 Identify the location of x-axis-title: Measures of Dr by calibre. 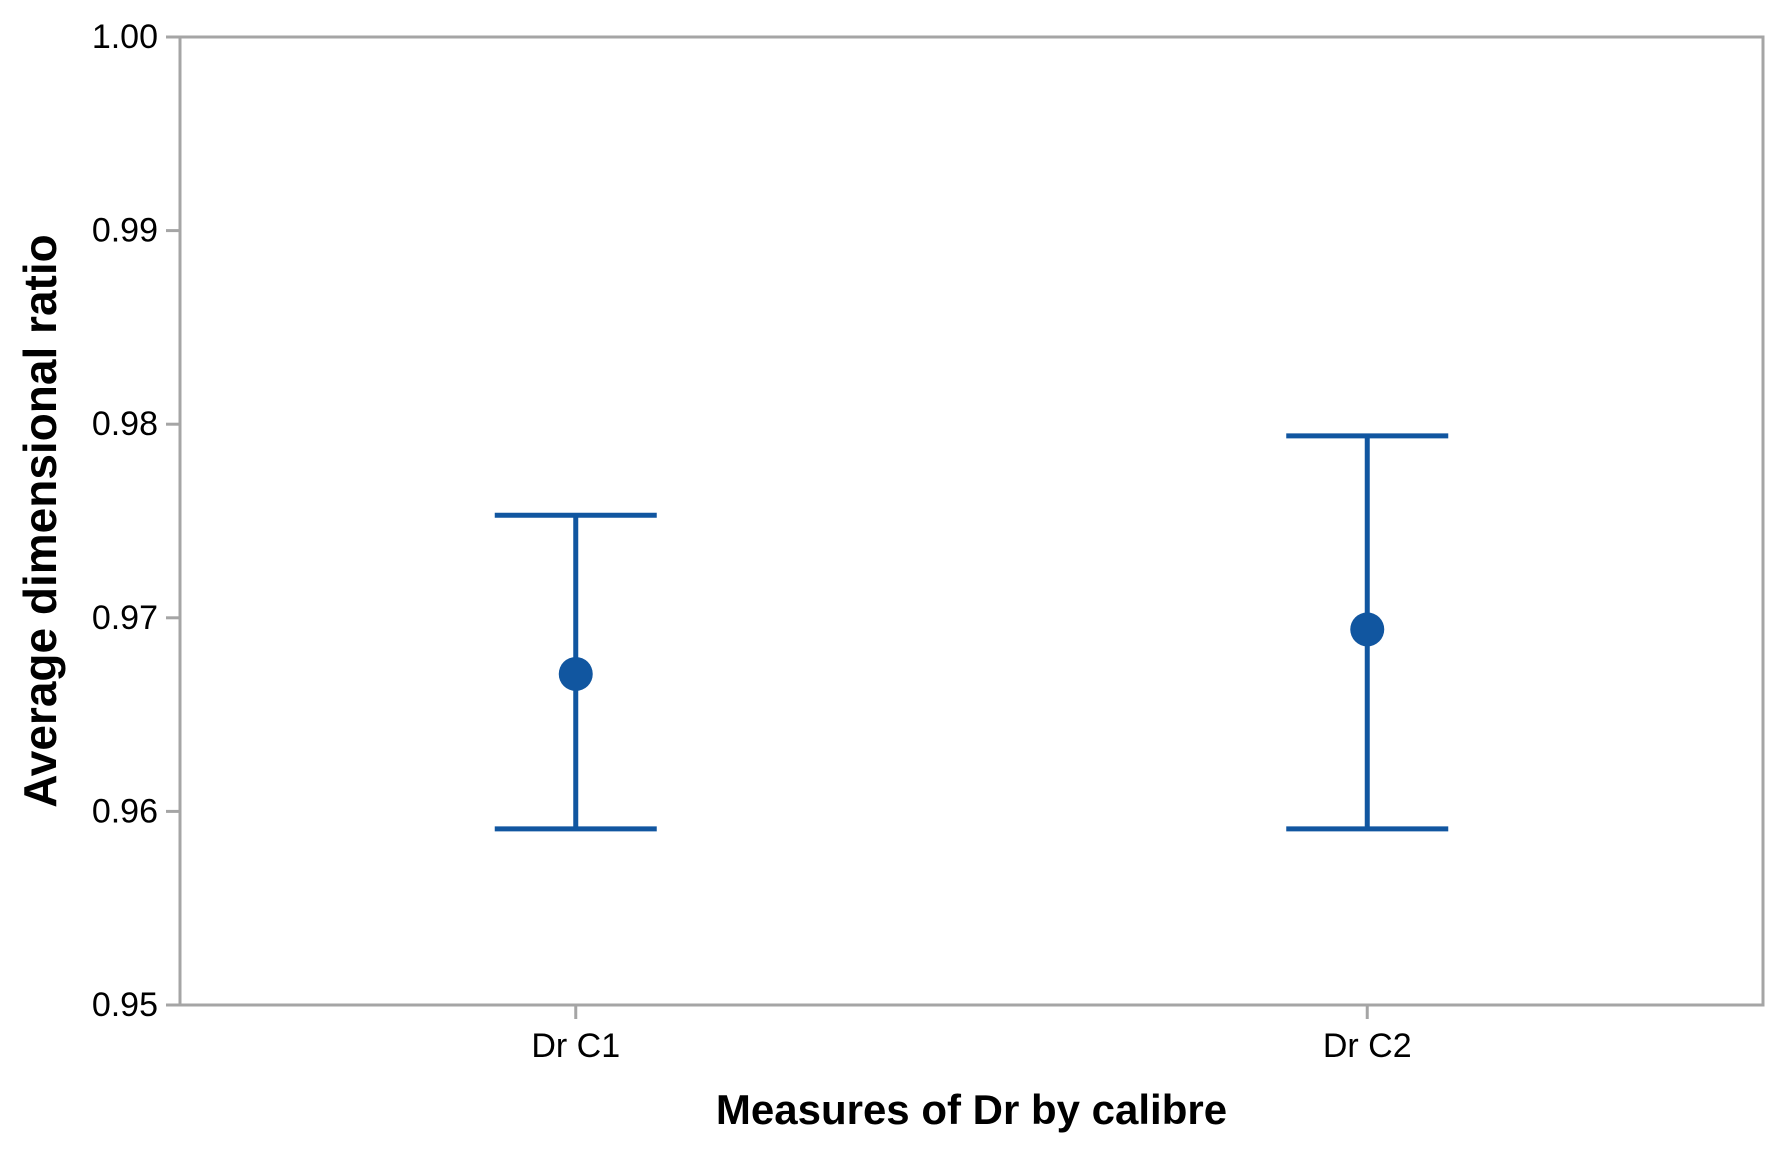
(971, 1109).